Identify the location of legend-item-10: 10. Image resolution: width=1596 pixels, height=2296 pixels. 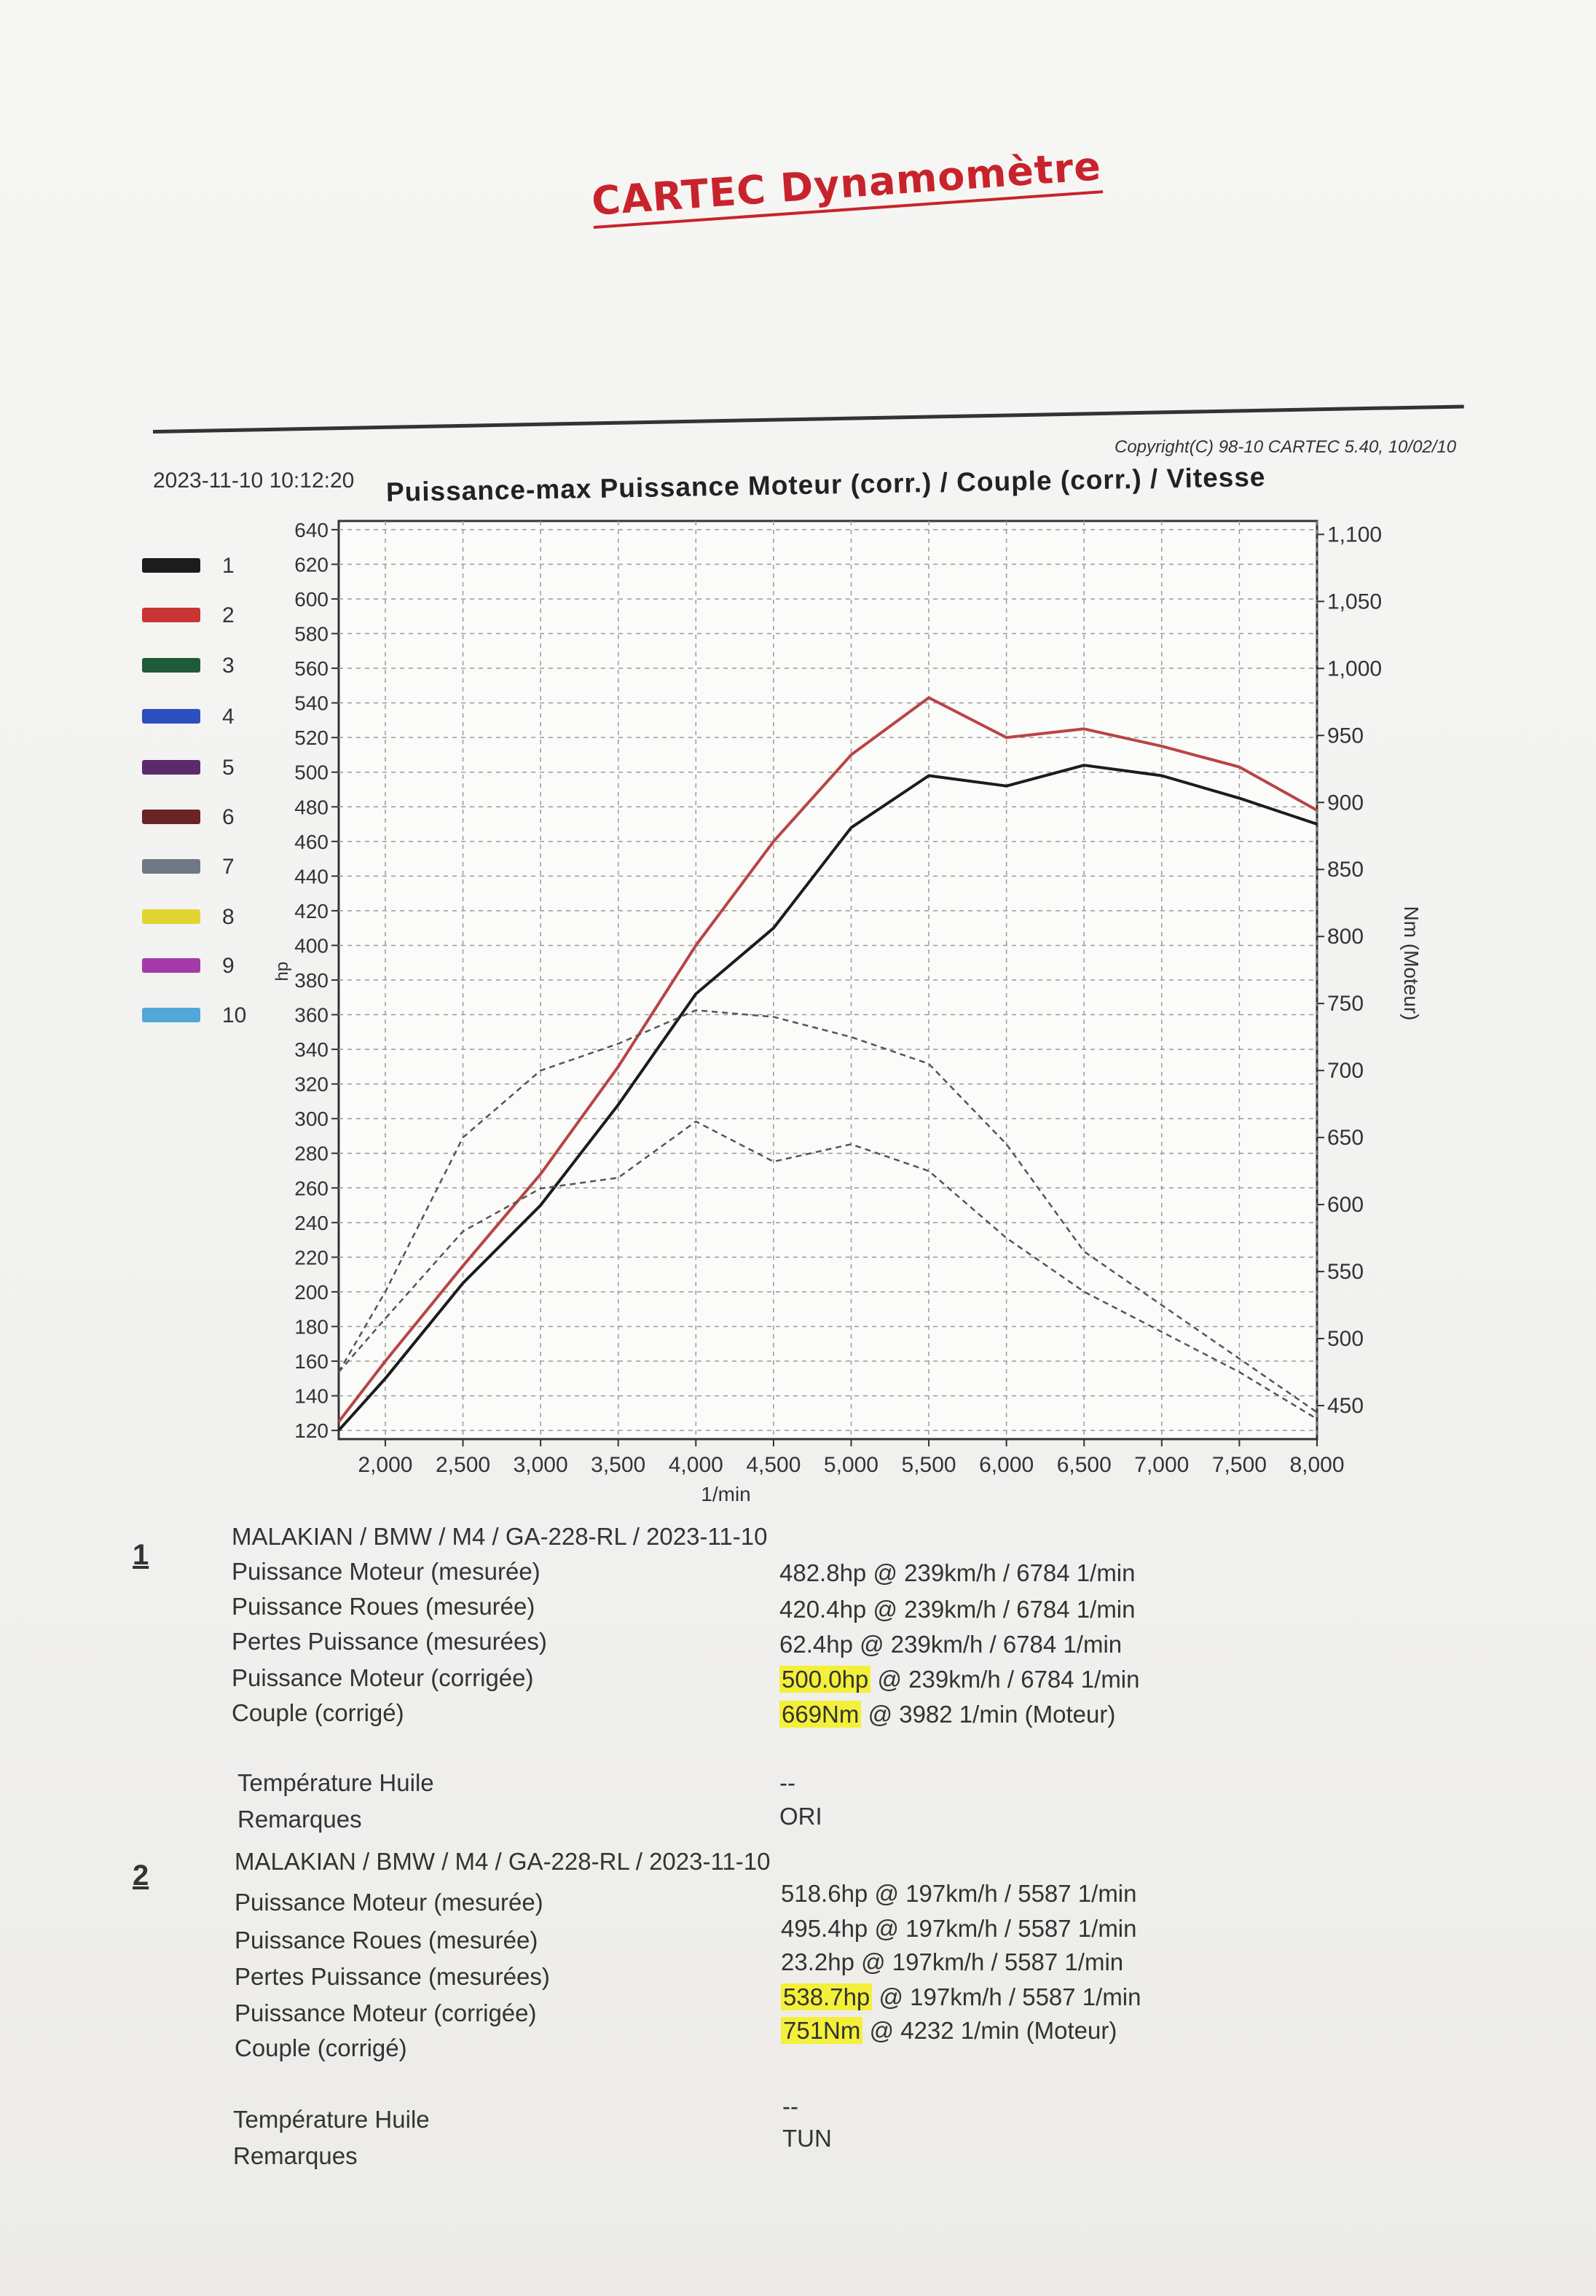
(207, 1018).